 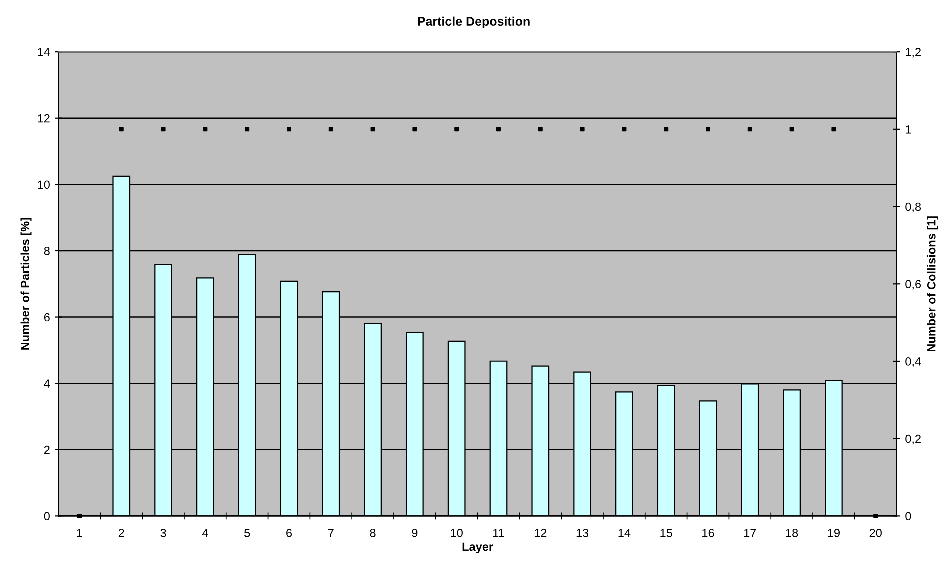 What do you see at coordinates (474, 22) in the screenshot?
I see `chart-title: Particle Deposition` at bounding box center [474, 22].